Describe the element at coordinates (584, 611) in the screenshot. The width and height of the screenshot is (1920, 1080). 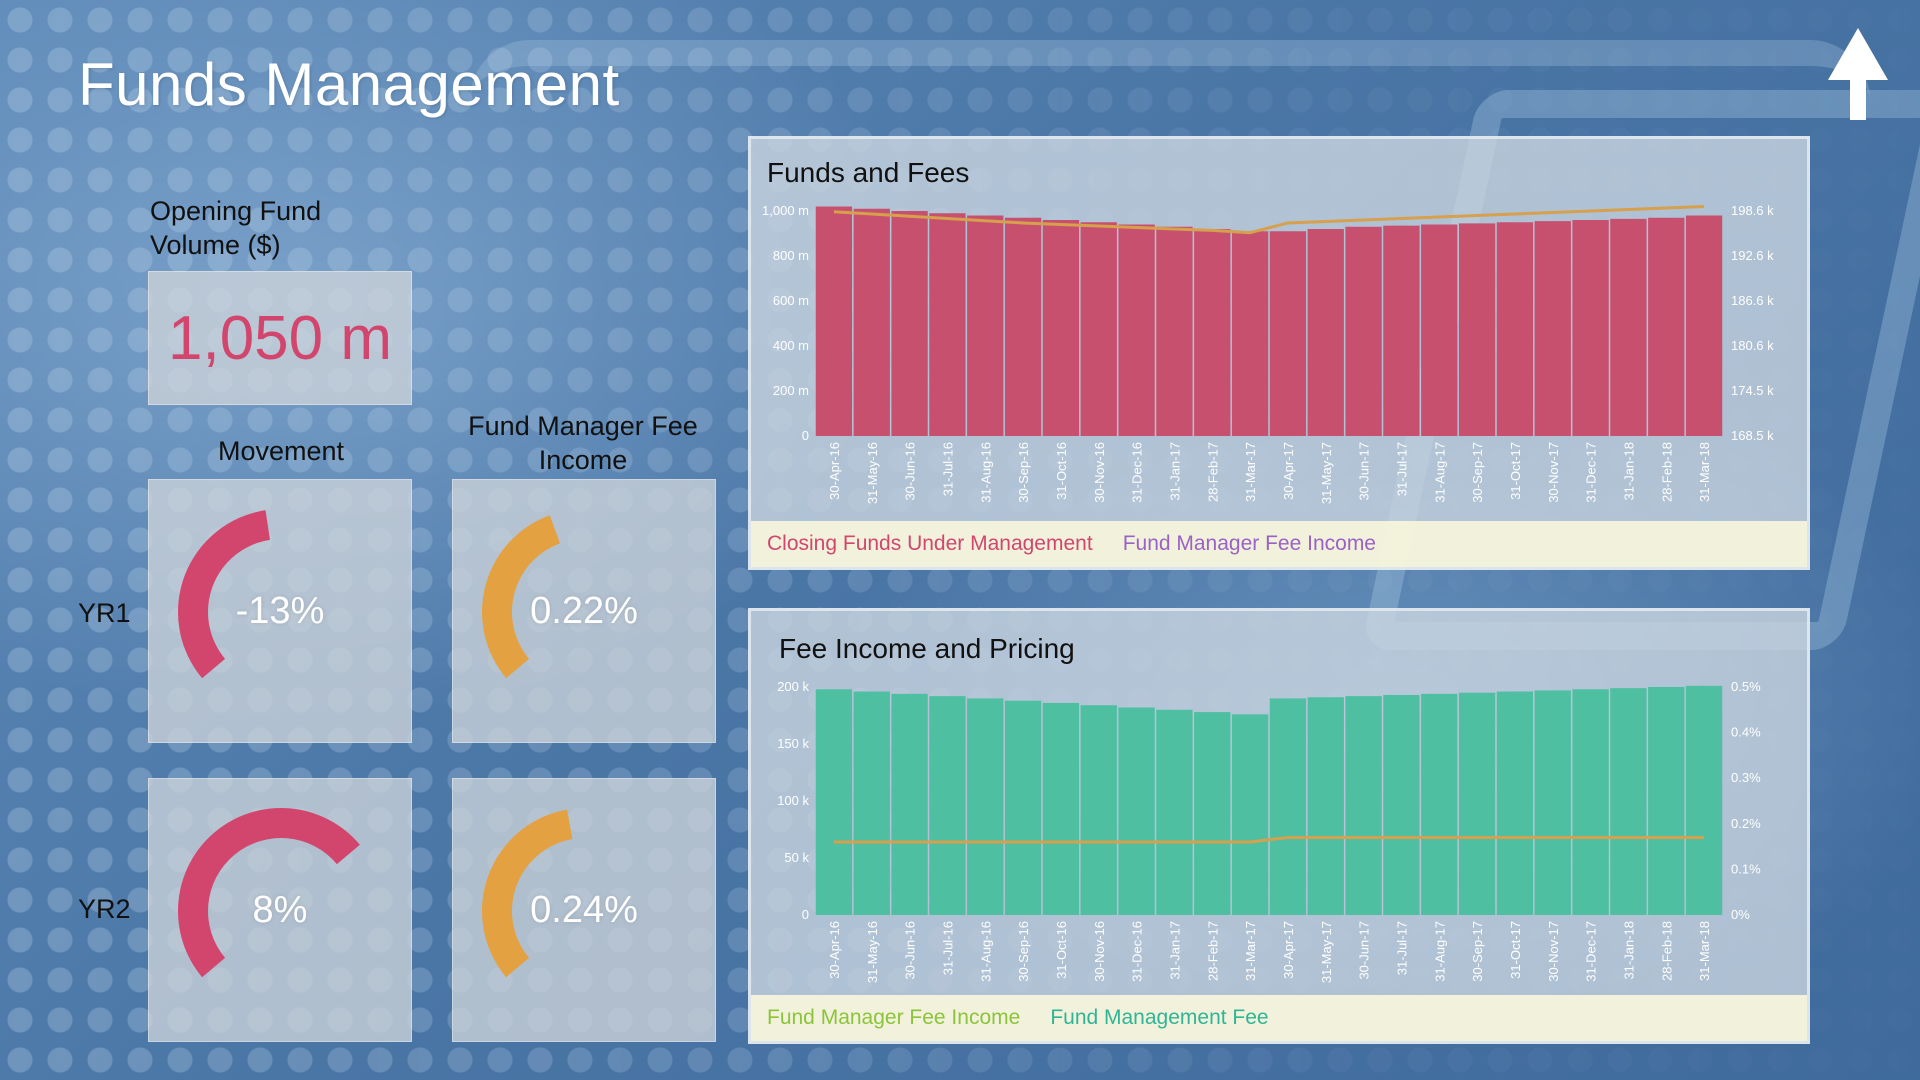
I see `fee-income-gauge-yr1: 0.22%` at that location.